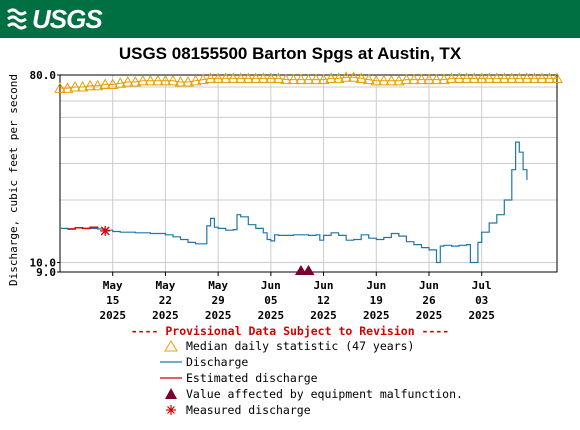  I want to click on x-tick-label: 15, so click(112, 300).